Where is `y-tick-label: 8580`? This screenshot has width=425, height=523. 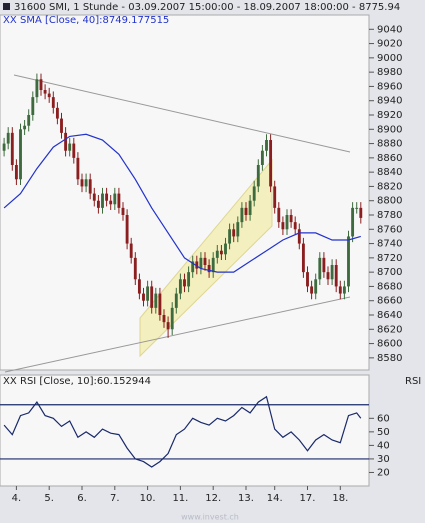 y-tick-label: 8580 is located at coordinates (389, 358).